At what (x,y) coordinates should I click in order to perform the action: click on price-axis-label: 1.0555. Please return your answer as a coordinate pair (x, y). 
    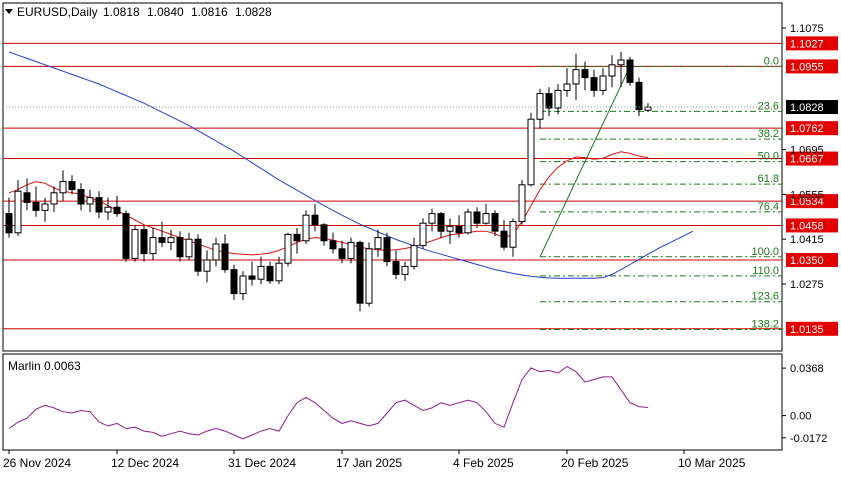
    Looking at the image, I should click on (807, 195).